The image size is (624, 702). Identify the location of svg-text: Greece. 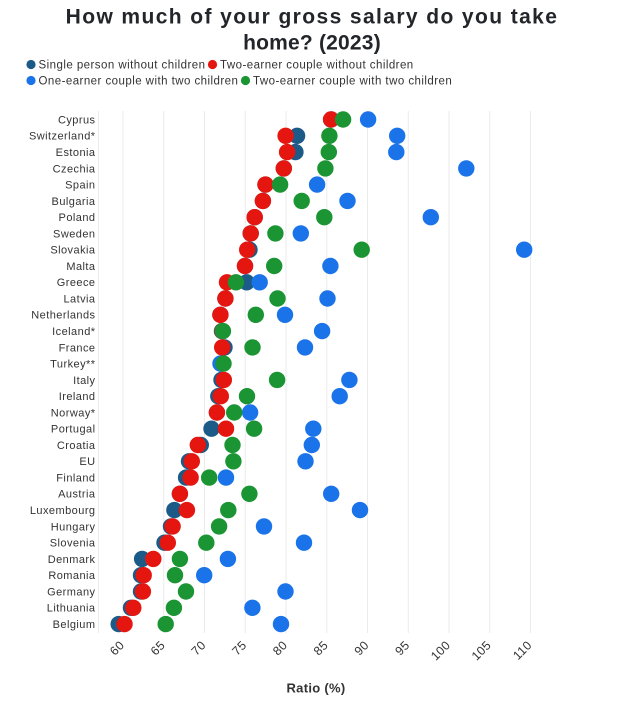
(76, 283).